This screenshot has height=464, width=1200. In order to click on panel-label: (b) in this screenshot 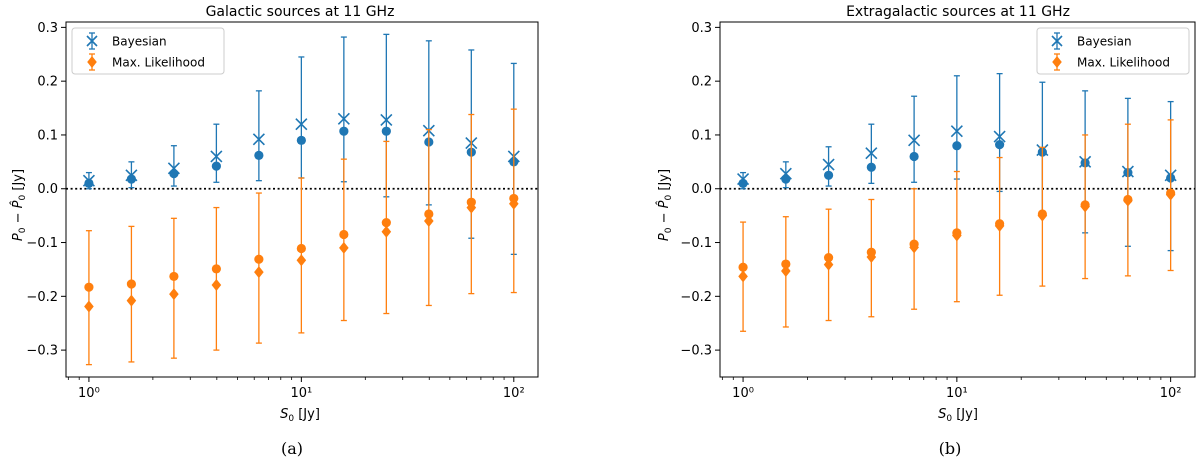, I will do `click(950, 448)`.